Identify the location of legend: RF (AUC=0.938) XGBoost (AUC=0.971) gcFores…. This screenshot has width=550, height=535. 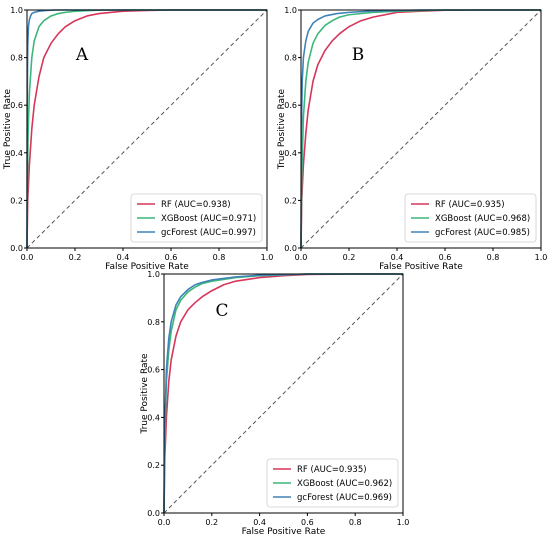
(196, 218).